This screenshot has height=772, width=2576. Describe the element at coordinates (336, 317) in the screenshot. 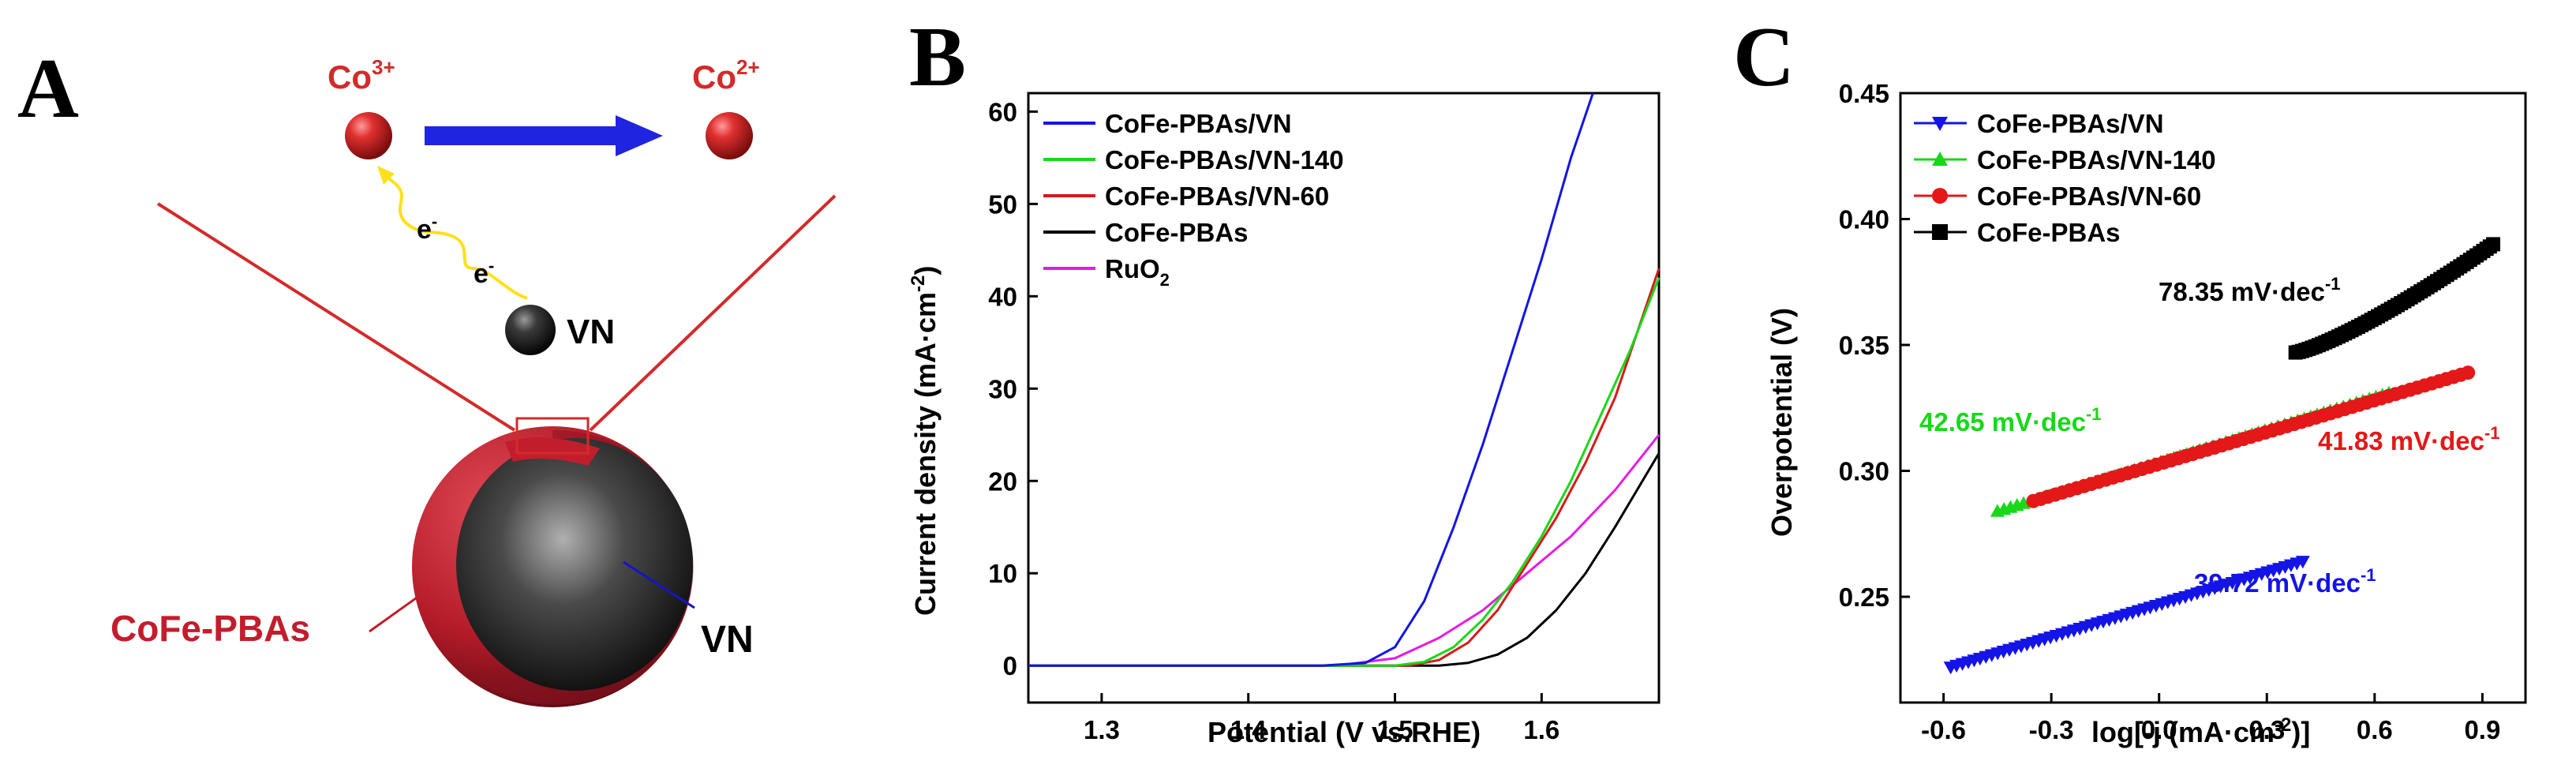

I see `funnel-line-left` at that location.